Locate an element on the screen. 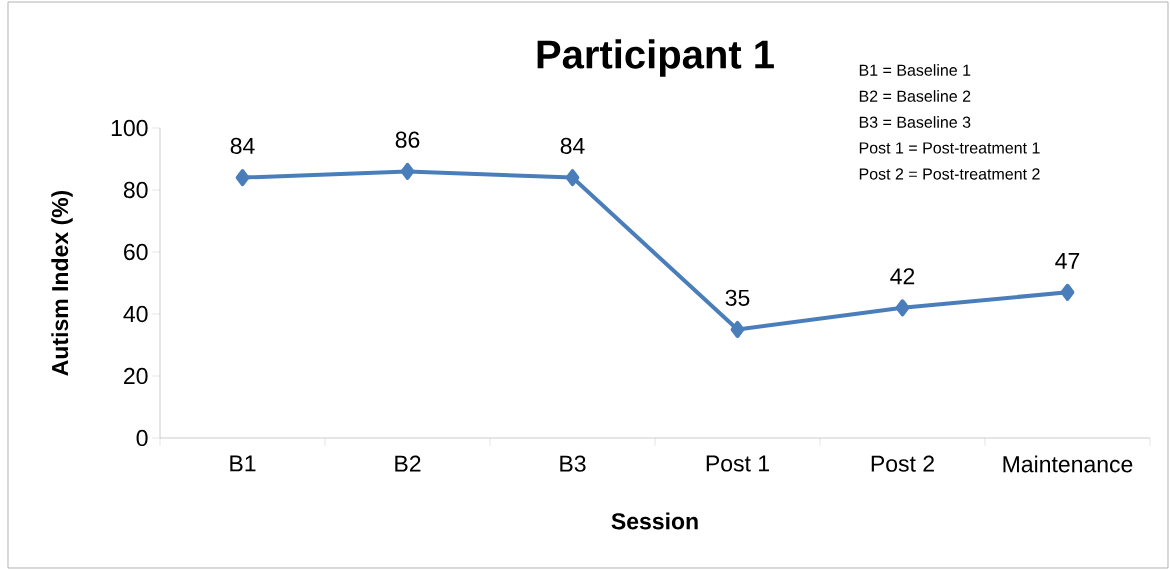  y-tick-label: 100 is located at coordinates (129, 128).